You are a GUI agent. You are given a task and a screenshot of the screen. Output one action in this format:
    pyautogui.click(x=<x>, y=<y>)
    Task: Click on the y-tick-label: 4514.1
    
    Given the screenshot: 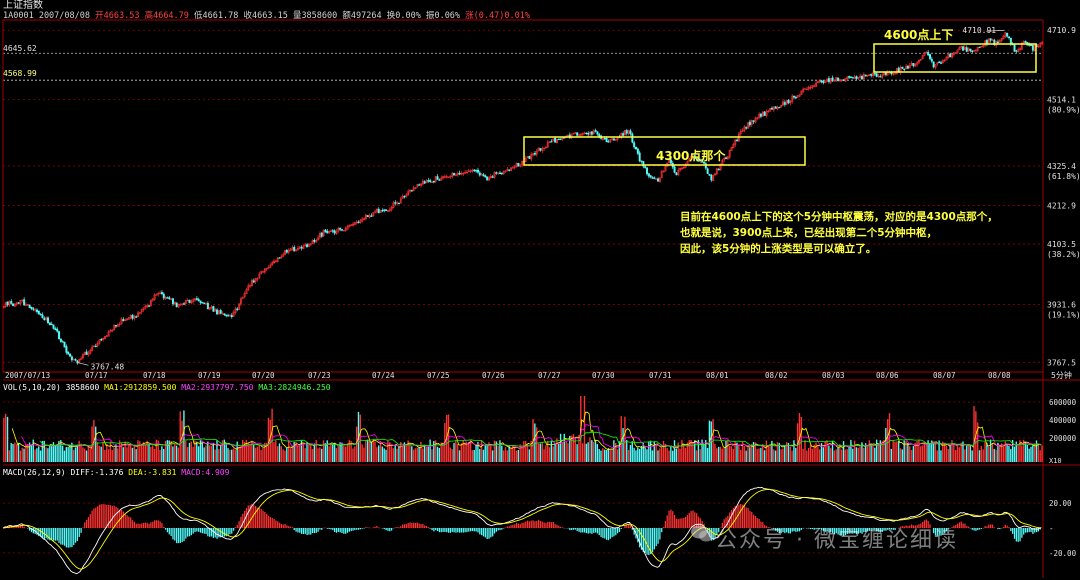 What is the action you would take?
    pyautogui.click(x=1061, y=100)
    